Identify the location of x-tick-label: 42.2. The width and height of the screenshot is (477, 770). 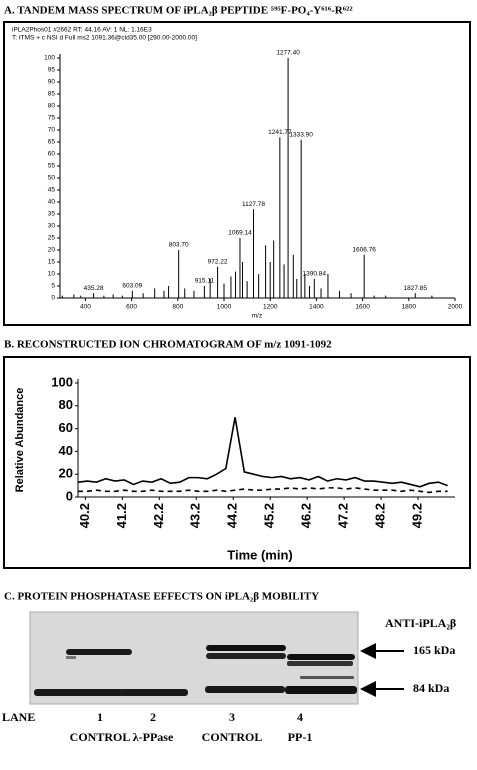
(158, 515).